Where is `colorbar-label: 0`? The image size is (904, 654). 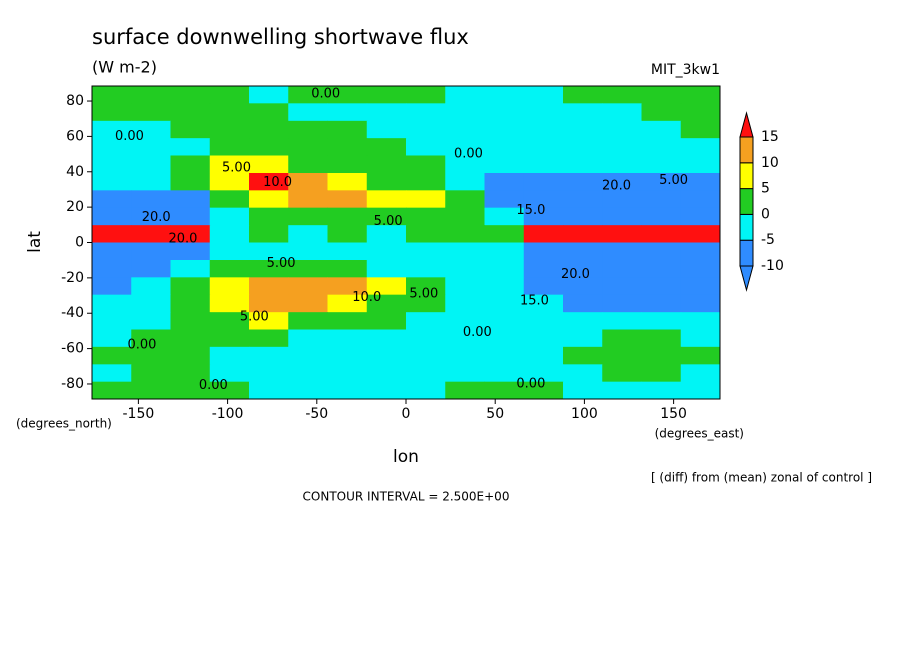
colorbar-label: 0 is located at coordinates (765, 214).